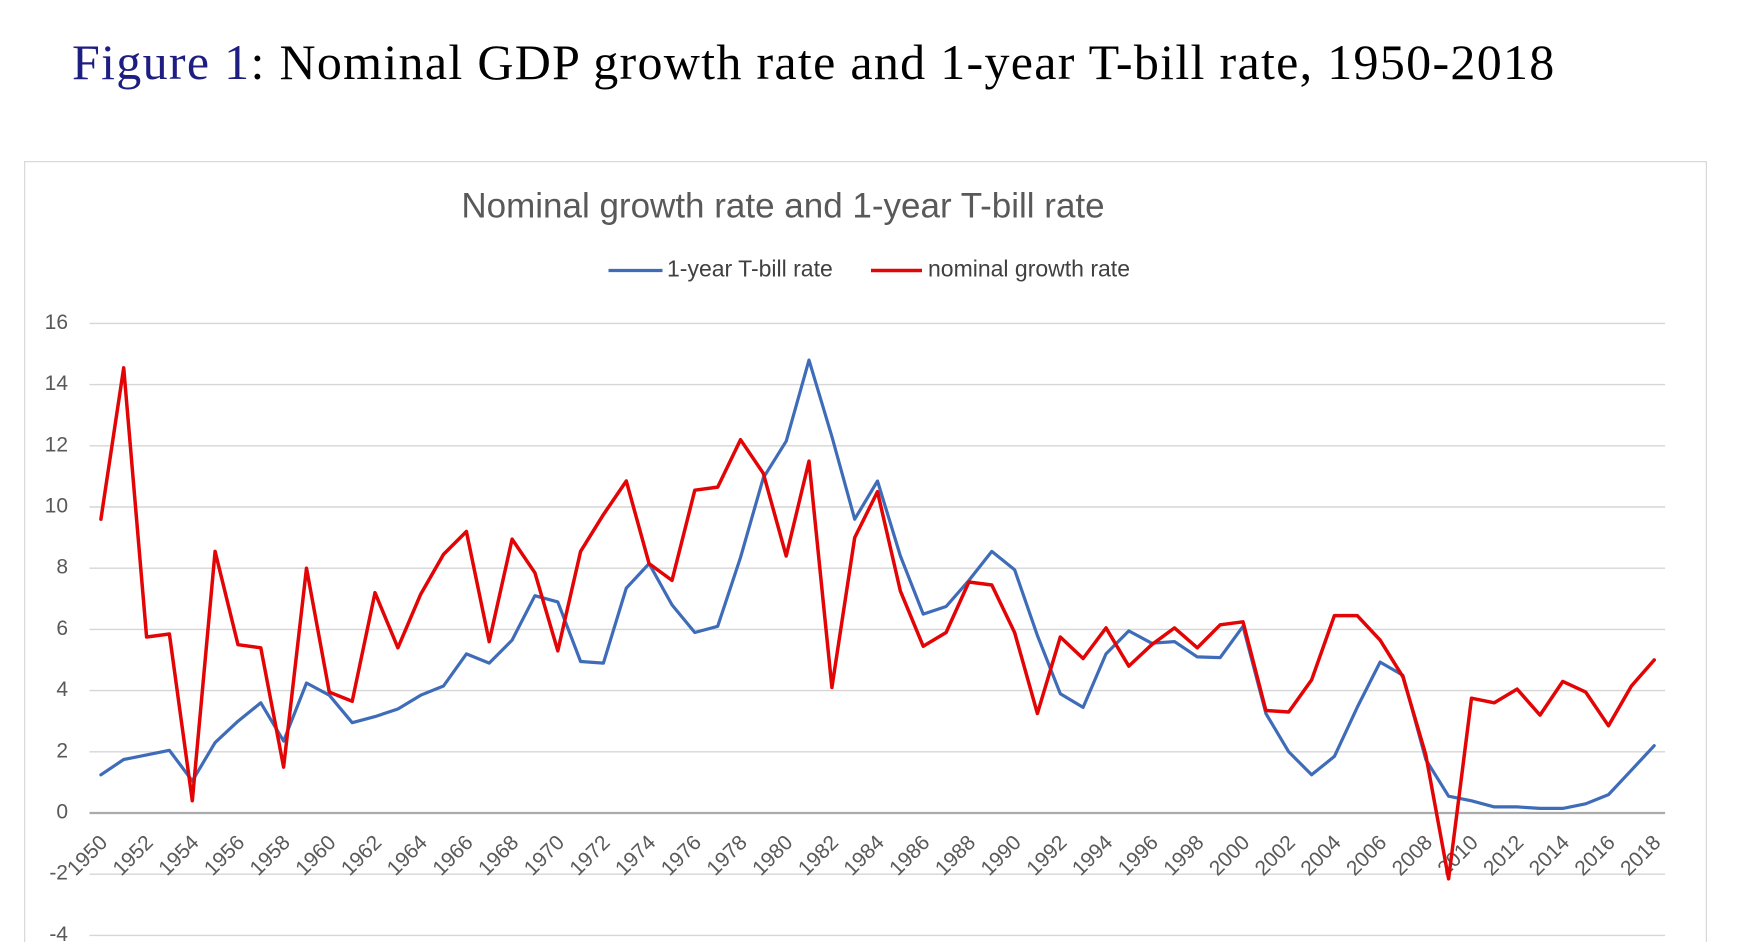 The height and width of the screenshot is (942, 1751). Describe the element at coordinates (57, 383) in the screenshot. I see `svg-text: 14` at that location.